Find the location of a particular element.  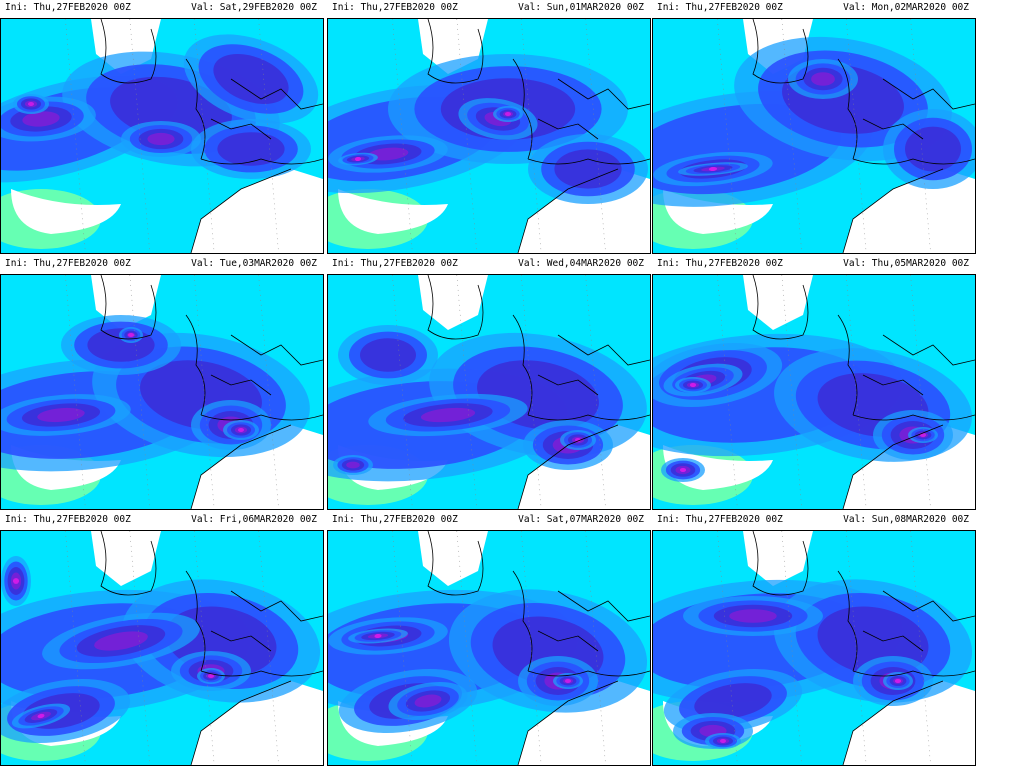

valid-time-label: Val: Sun,08MAR2020 00Z is located at coordinates (906, 519).